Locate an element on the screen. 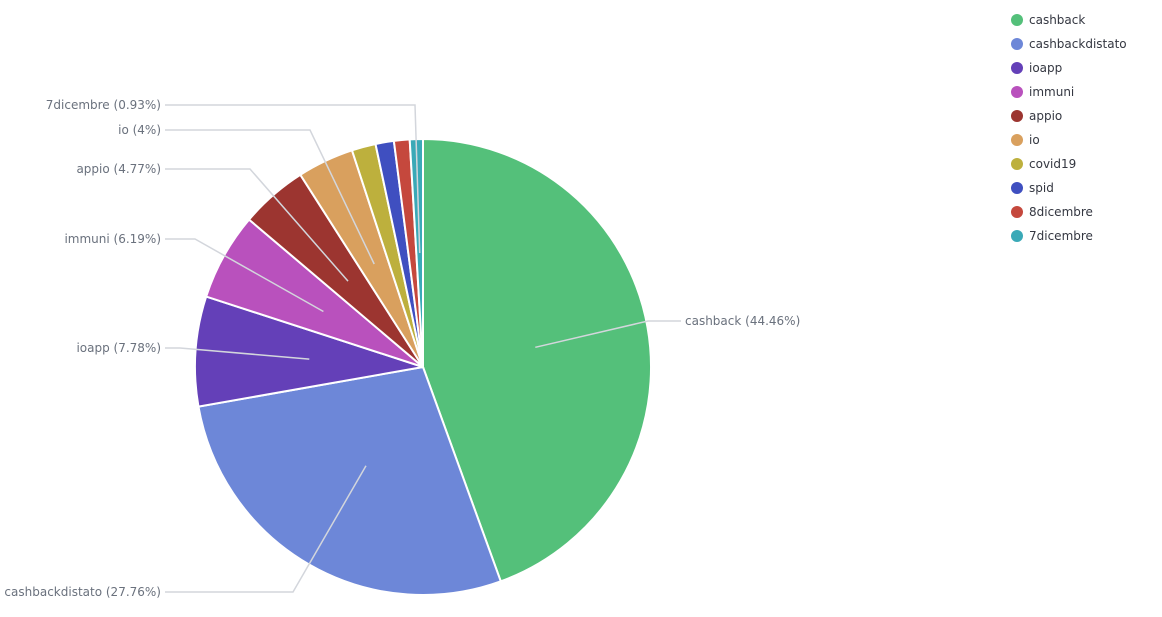 This screenshot has height=617, width=1162. legend-label-cashbackdistato: cashbackdistato is located at coordinates (1078, 44).